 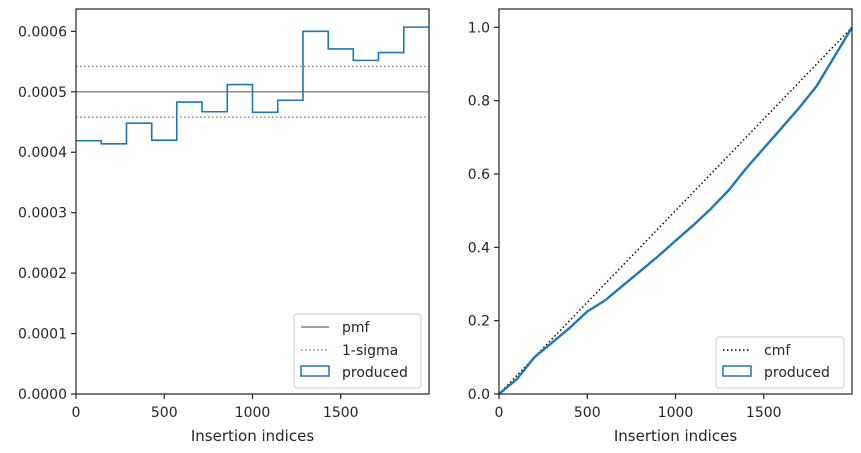 What do you see at coordinates (780, 362) in the screenshot?
I see `legend: cmf produced` at bounding box center [780, 362].